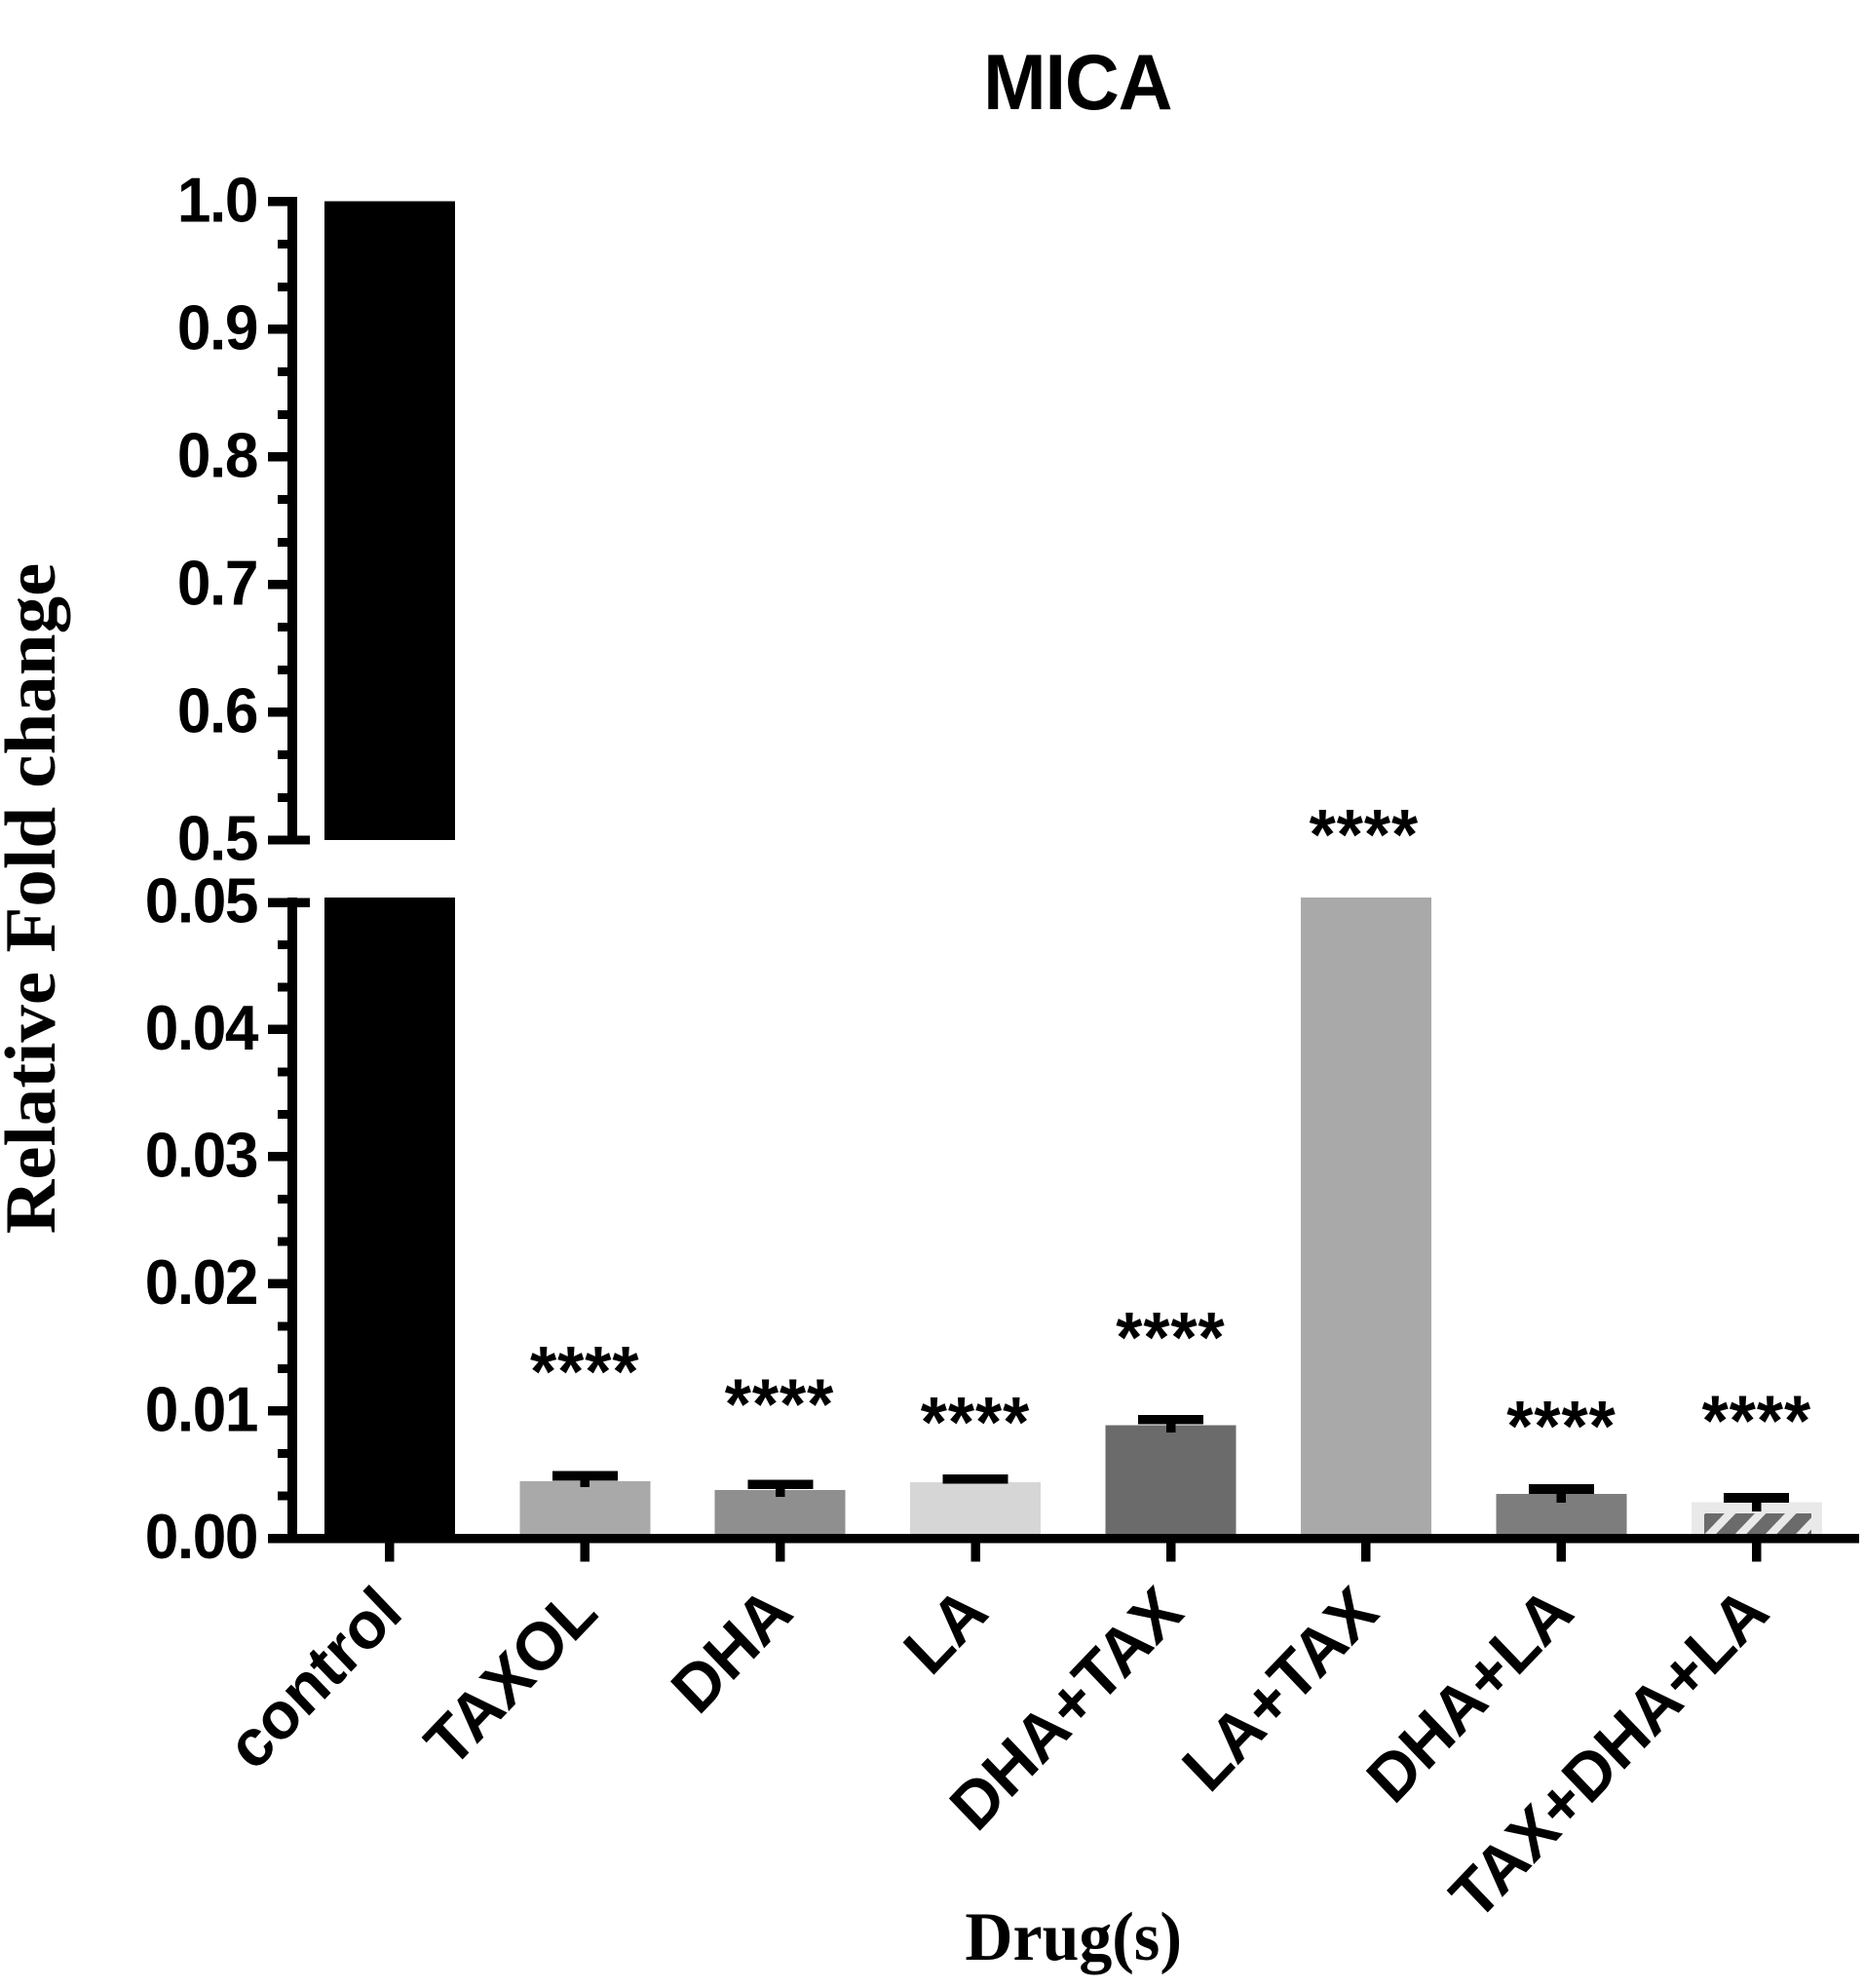  I want to click on svg-text: 0.03, so click(201, 1156).